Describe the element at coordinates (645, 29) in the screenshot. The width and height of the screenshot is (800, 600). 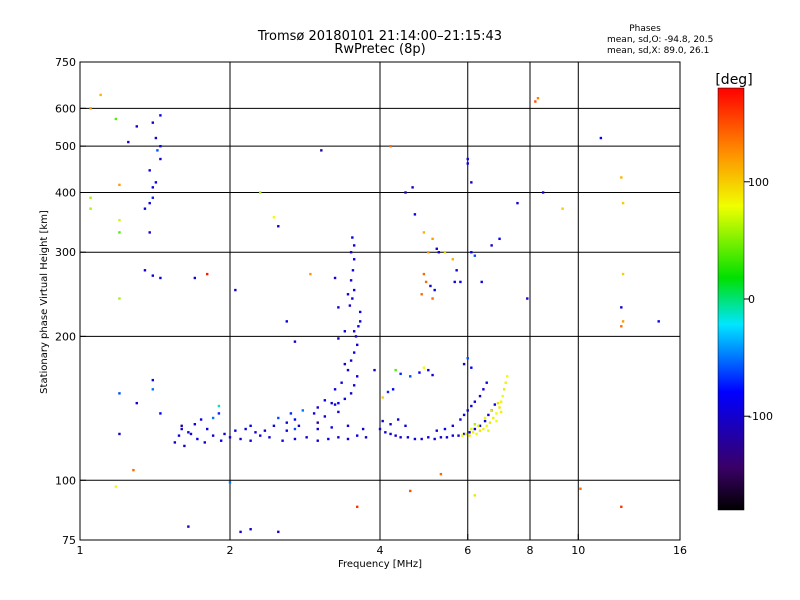
I see `stats-heading: Phases` at that location.